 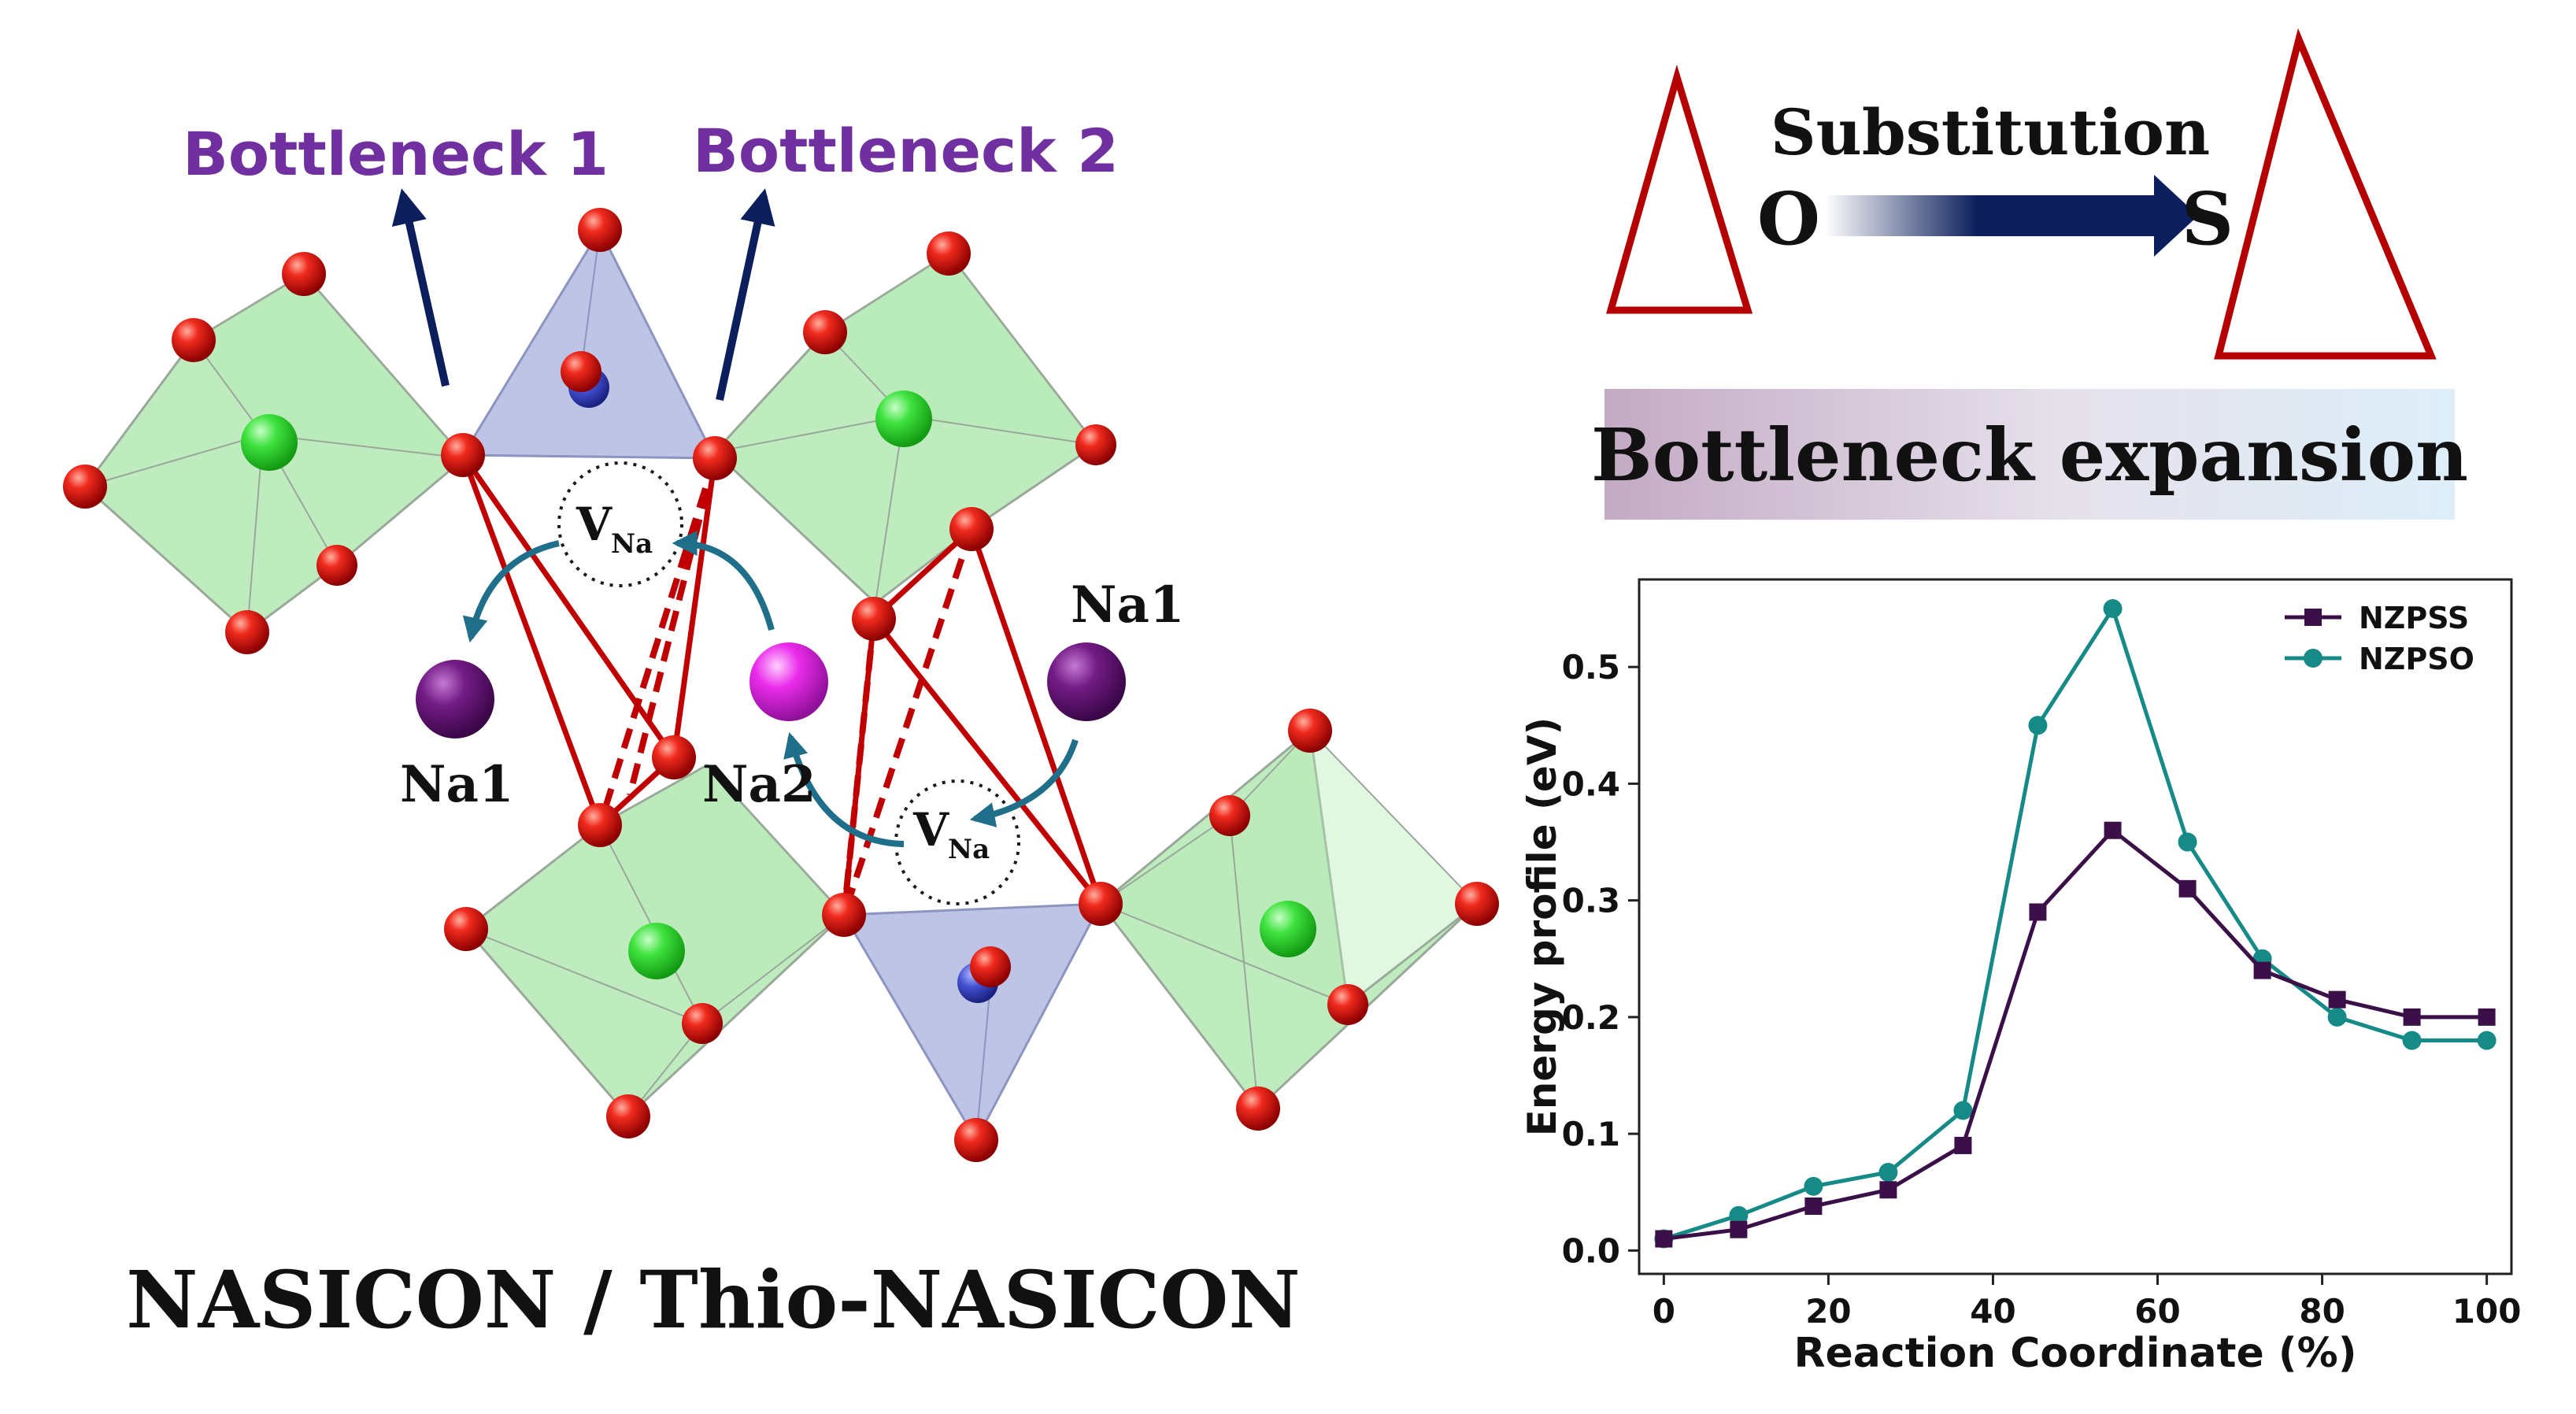 I want to click on y-tick-label: 0.3, so click(x=1591, y=901).